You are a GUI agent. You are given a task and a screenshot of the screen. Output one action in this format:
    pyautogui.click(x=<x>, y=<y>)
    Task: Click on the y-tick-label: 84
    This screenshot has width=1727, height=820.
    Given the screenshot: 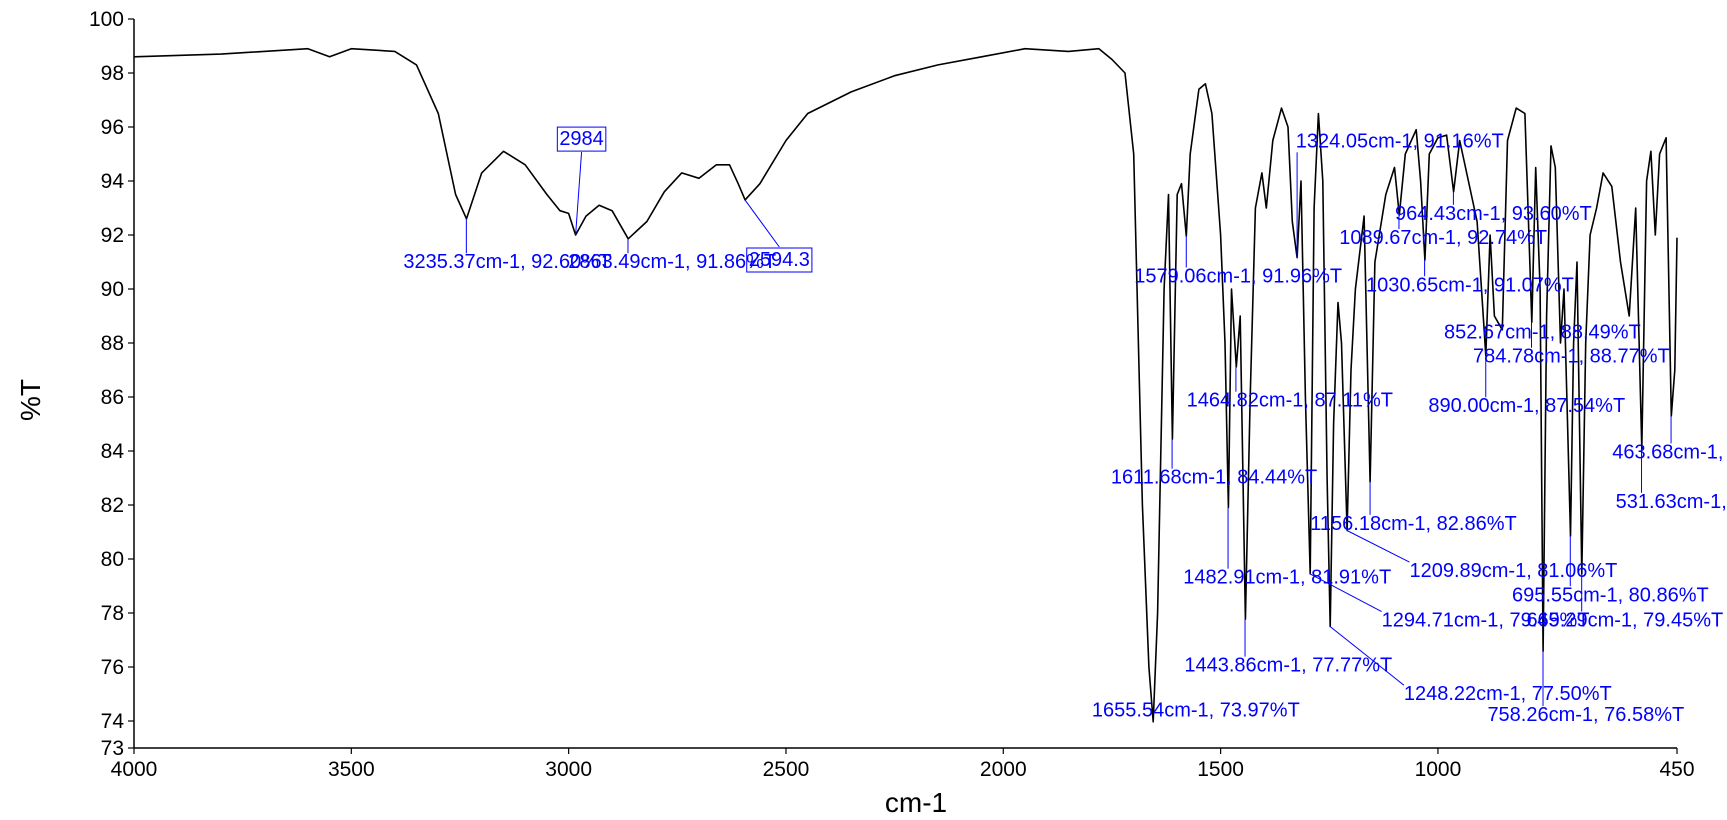 What is the action you would take?
    pyautogui.click(x=113, y=451)
    